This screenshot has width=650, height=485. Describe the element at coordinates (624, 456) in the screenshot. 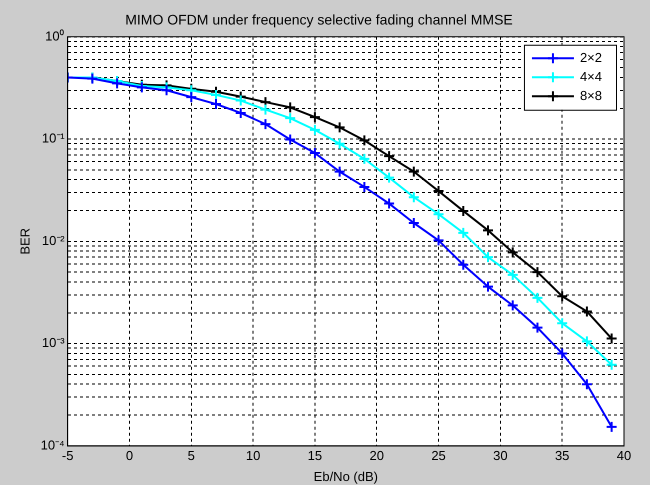

I see `x-tick-label: 40` at that location.